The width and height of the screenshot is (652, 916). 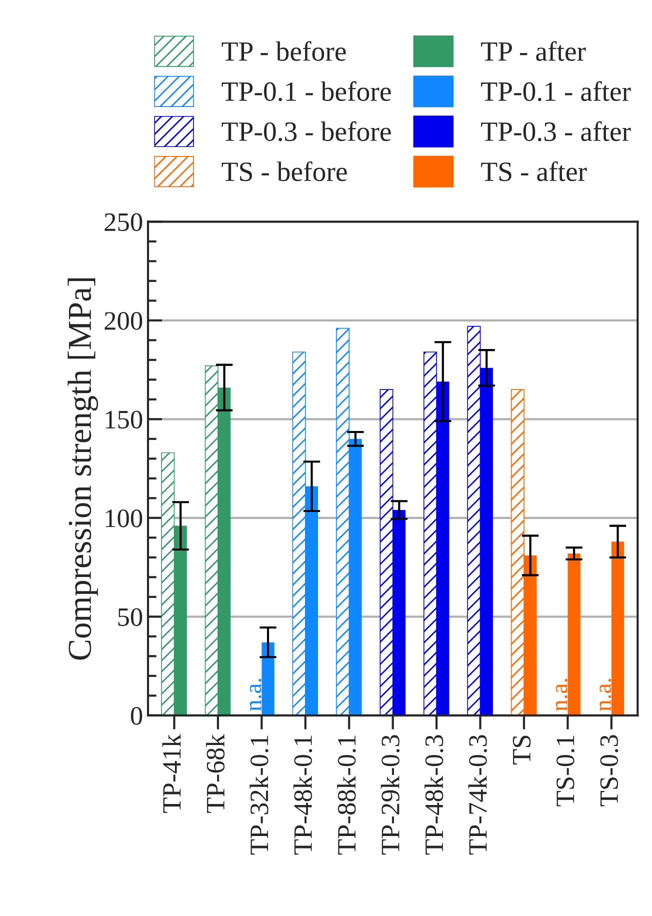 I want to click on legend-label: TS - after, so click(x=534, y=171).